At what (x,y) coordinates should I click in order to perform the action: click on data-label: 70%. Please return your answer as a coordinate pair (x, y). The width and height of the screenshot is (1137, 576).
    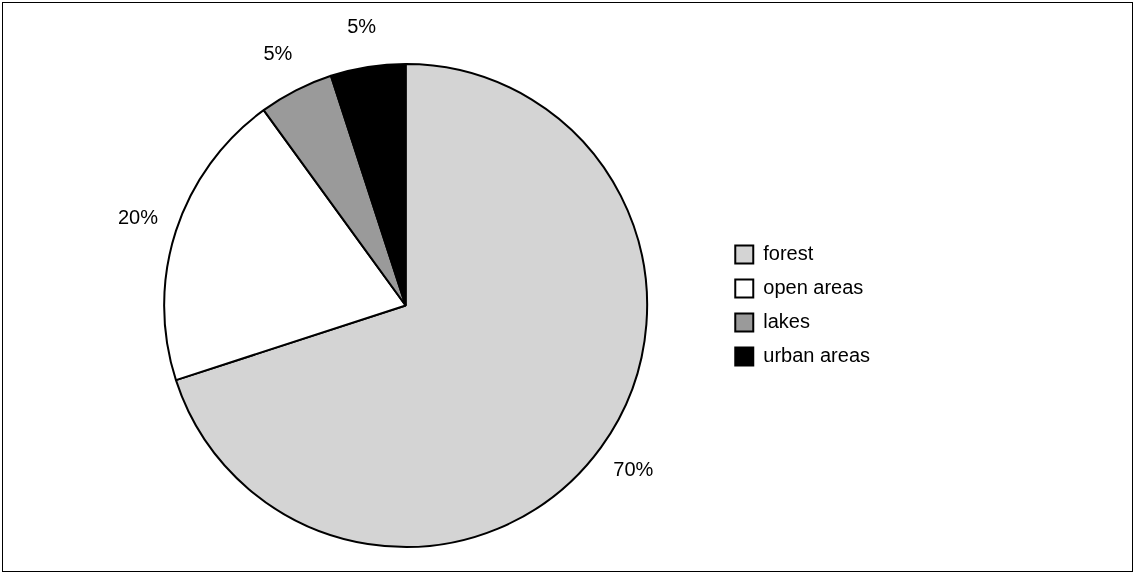
    Looking at the image, I should click on (633, 469).